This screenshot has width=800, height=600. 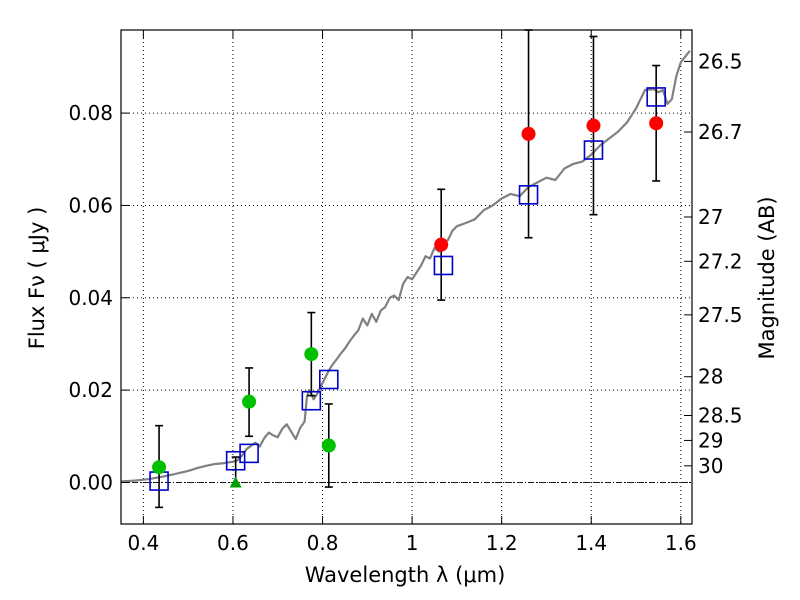 I want to click on right-tick-label: 27.2, so click(x=720, y=261).